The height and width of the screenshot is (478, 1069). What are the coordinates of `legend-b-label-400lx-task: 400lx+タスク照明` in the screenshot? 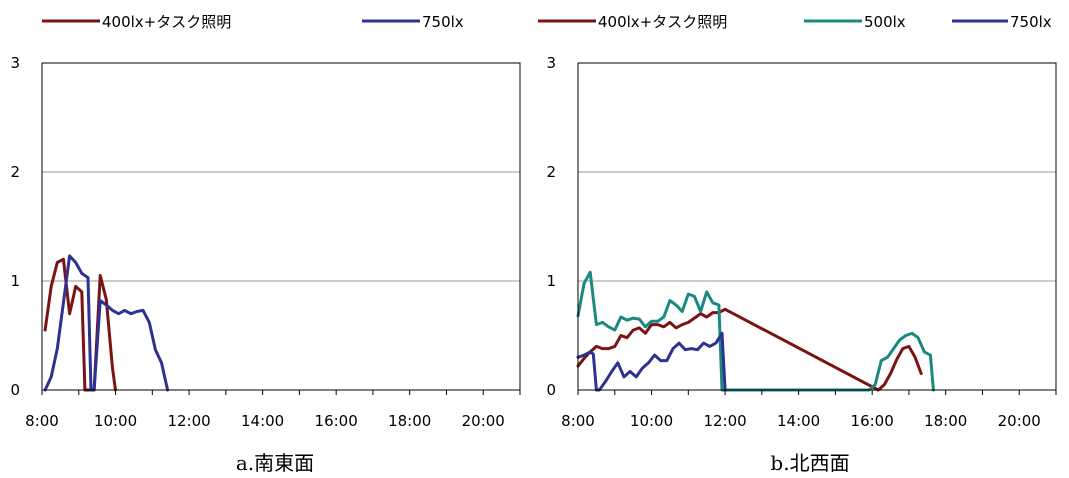 It's located at (662, 22).